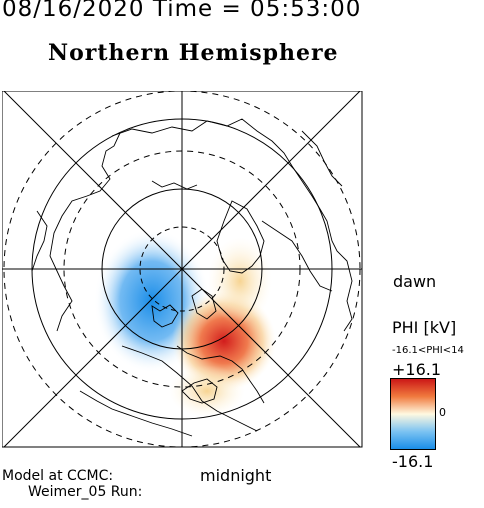 The image size is (484, 508). I want to click on colorbar-min-label: -16.1, so click(413, 461).